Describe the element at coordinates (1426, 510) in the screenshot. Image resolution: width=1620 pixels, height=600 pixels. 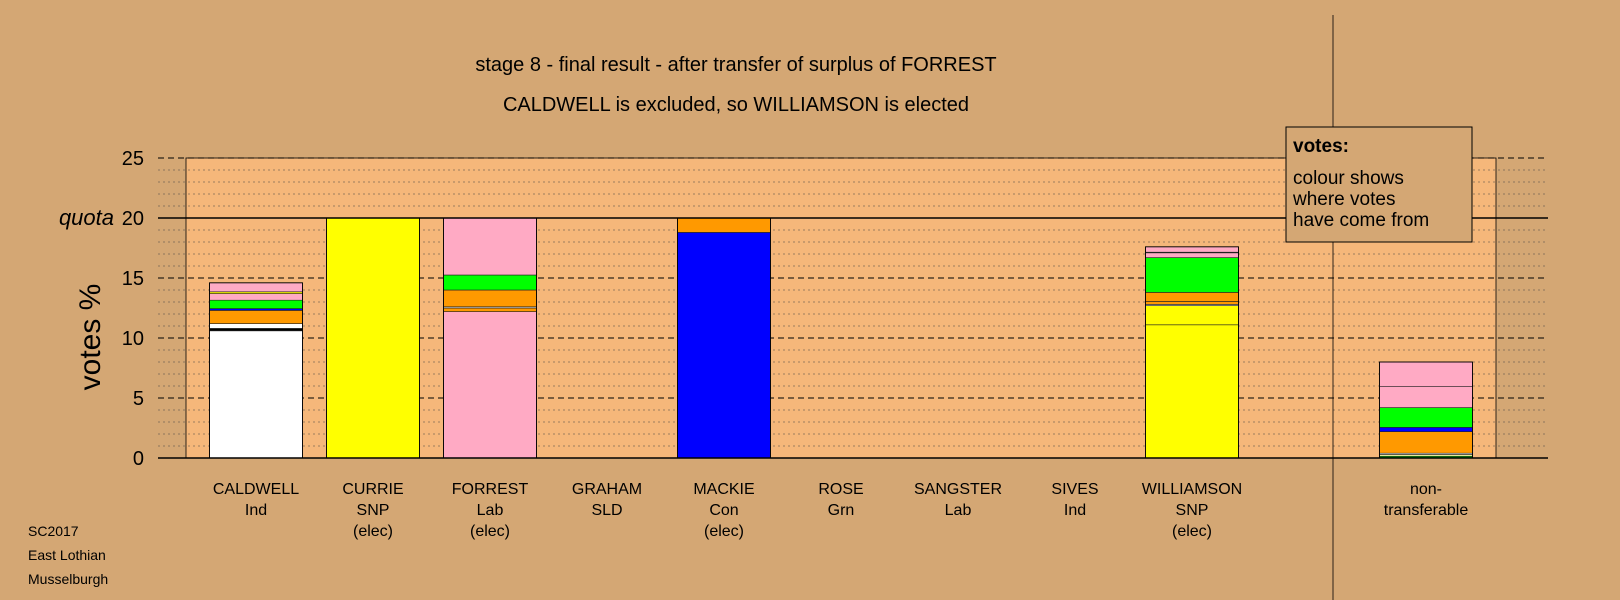
I see `candidate-party: transferable` at that location.